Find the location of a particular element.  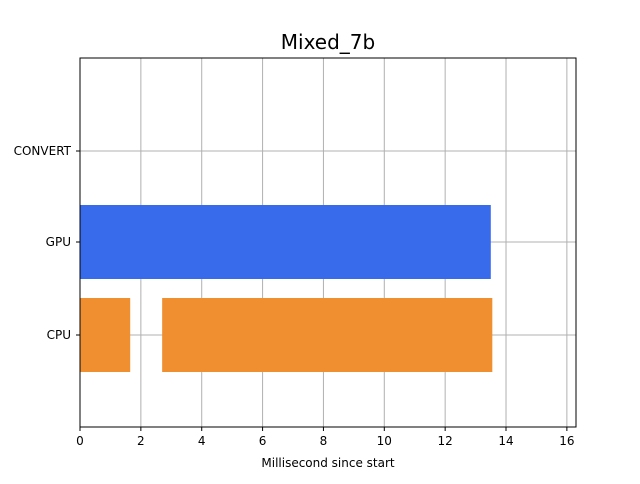

x-tick-label: 10 is located at coordinates (384, 441).